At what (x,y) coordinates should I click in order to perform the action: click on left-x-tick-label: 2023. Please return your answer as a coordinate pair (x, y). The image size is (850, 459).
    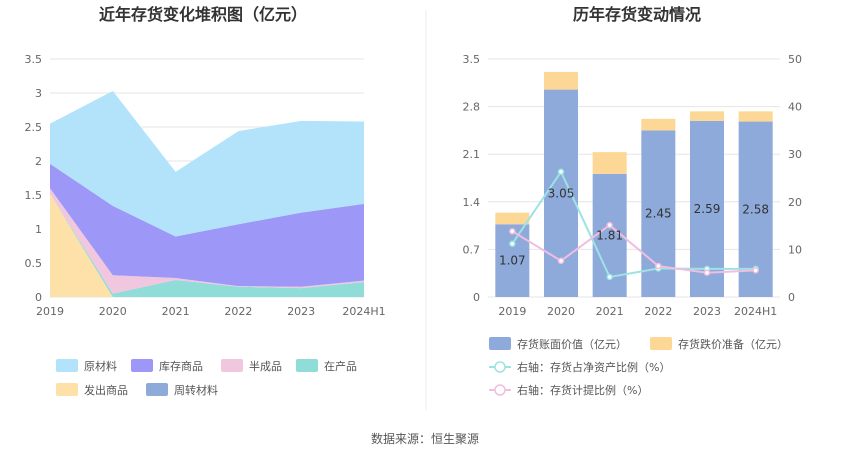
    Looking at the image, I should click on (301, 311).